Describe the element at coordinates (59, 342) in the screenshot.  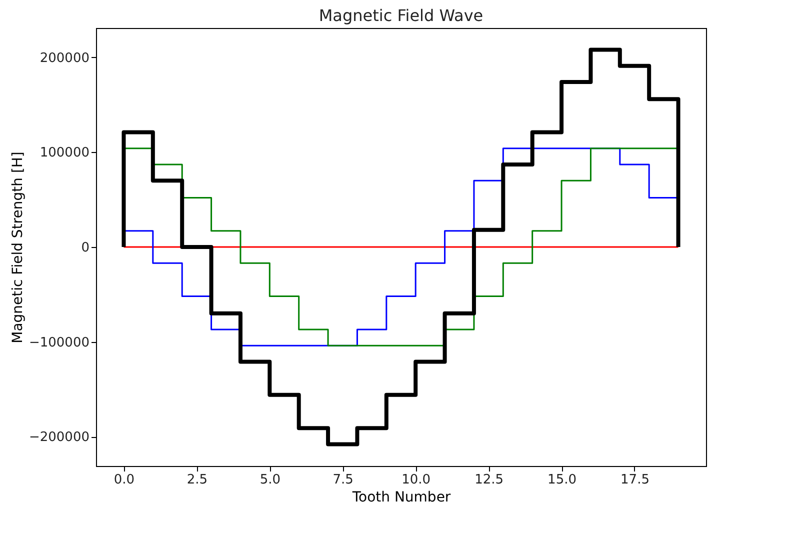
I see `y-tick-label: −100000` at that location.